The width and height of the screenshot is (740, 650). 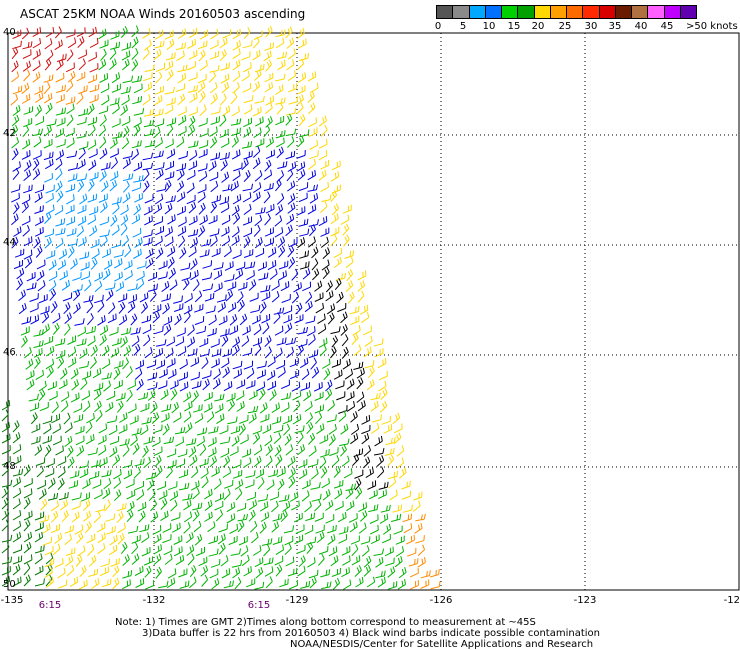 What do you see at coordinates (438, 26) in the screenshot?
I see `colorbar-label: 0` at bounding box center [438, 26].